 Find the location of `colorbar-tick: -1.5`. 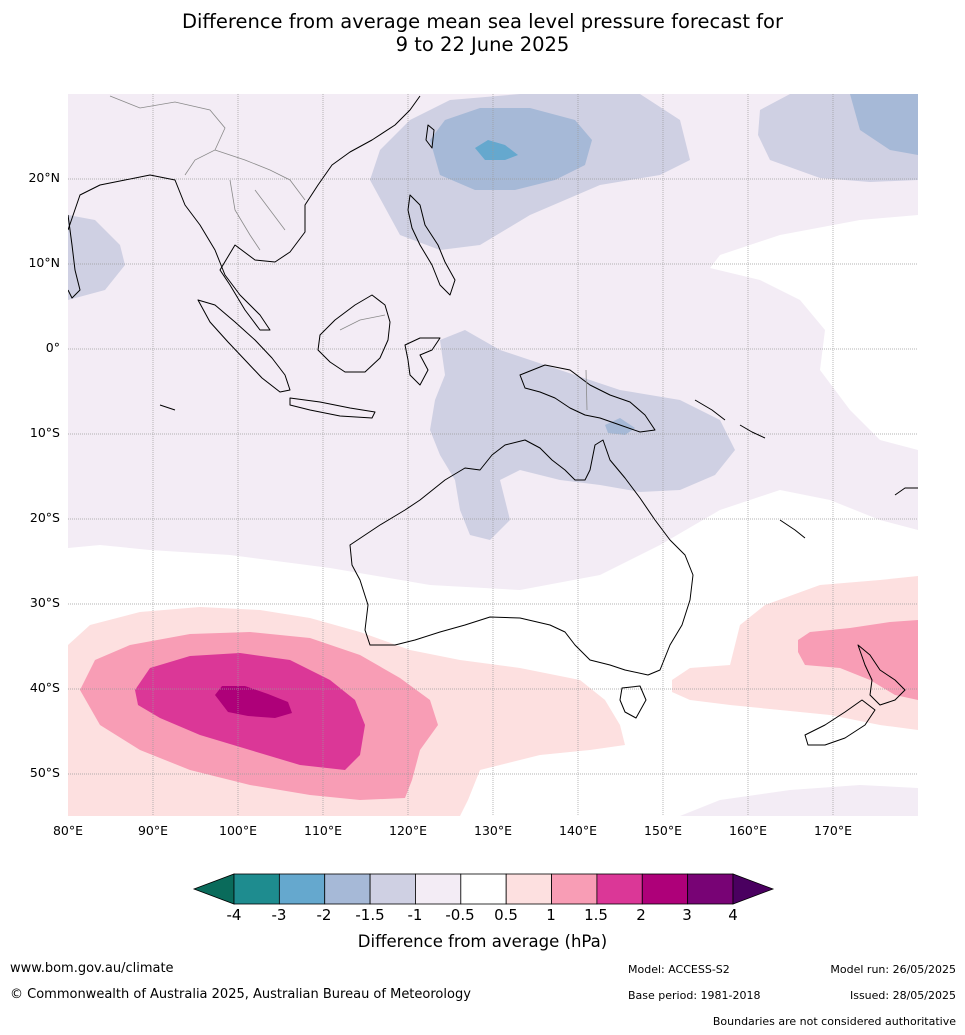

colorbar-tick: -1.5 is located at coordinates (370, 915).